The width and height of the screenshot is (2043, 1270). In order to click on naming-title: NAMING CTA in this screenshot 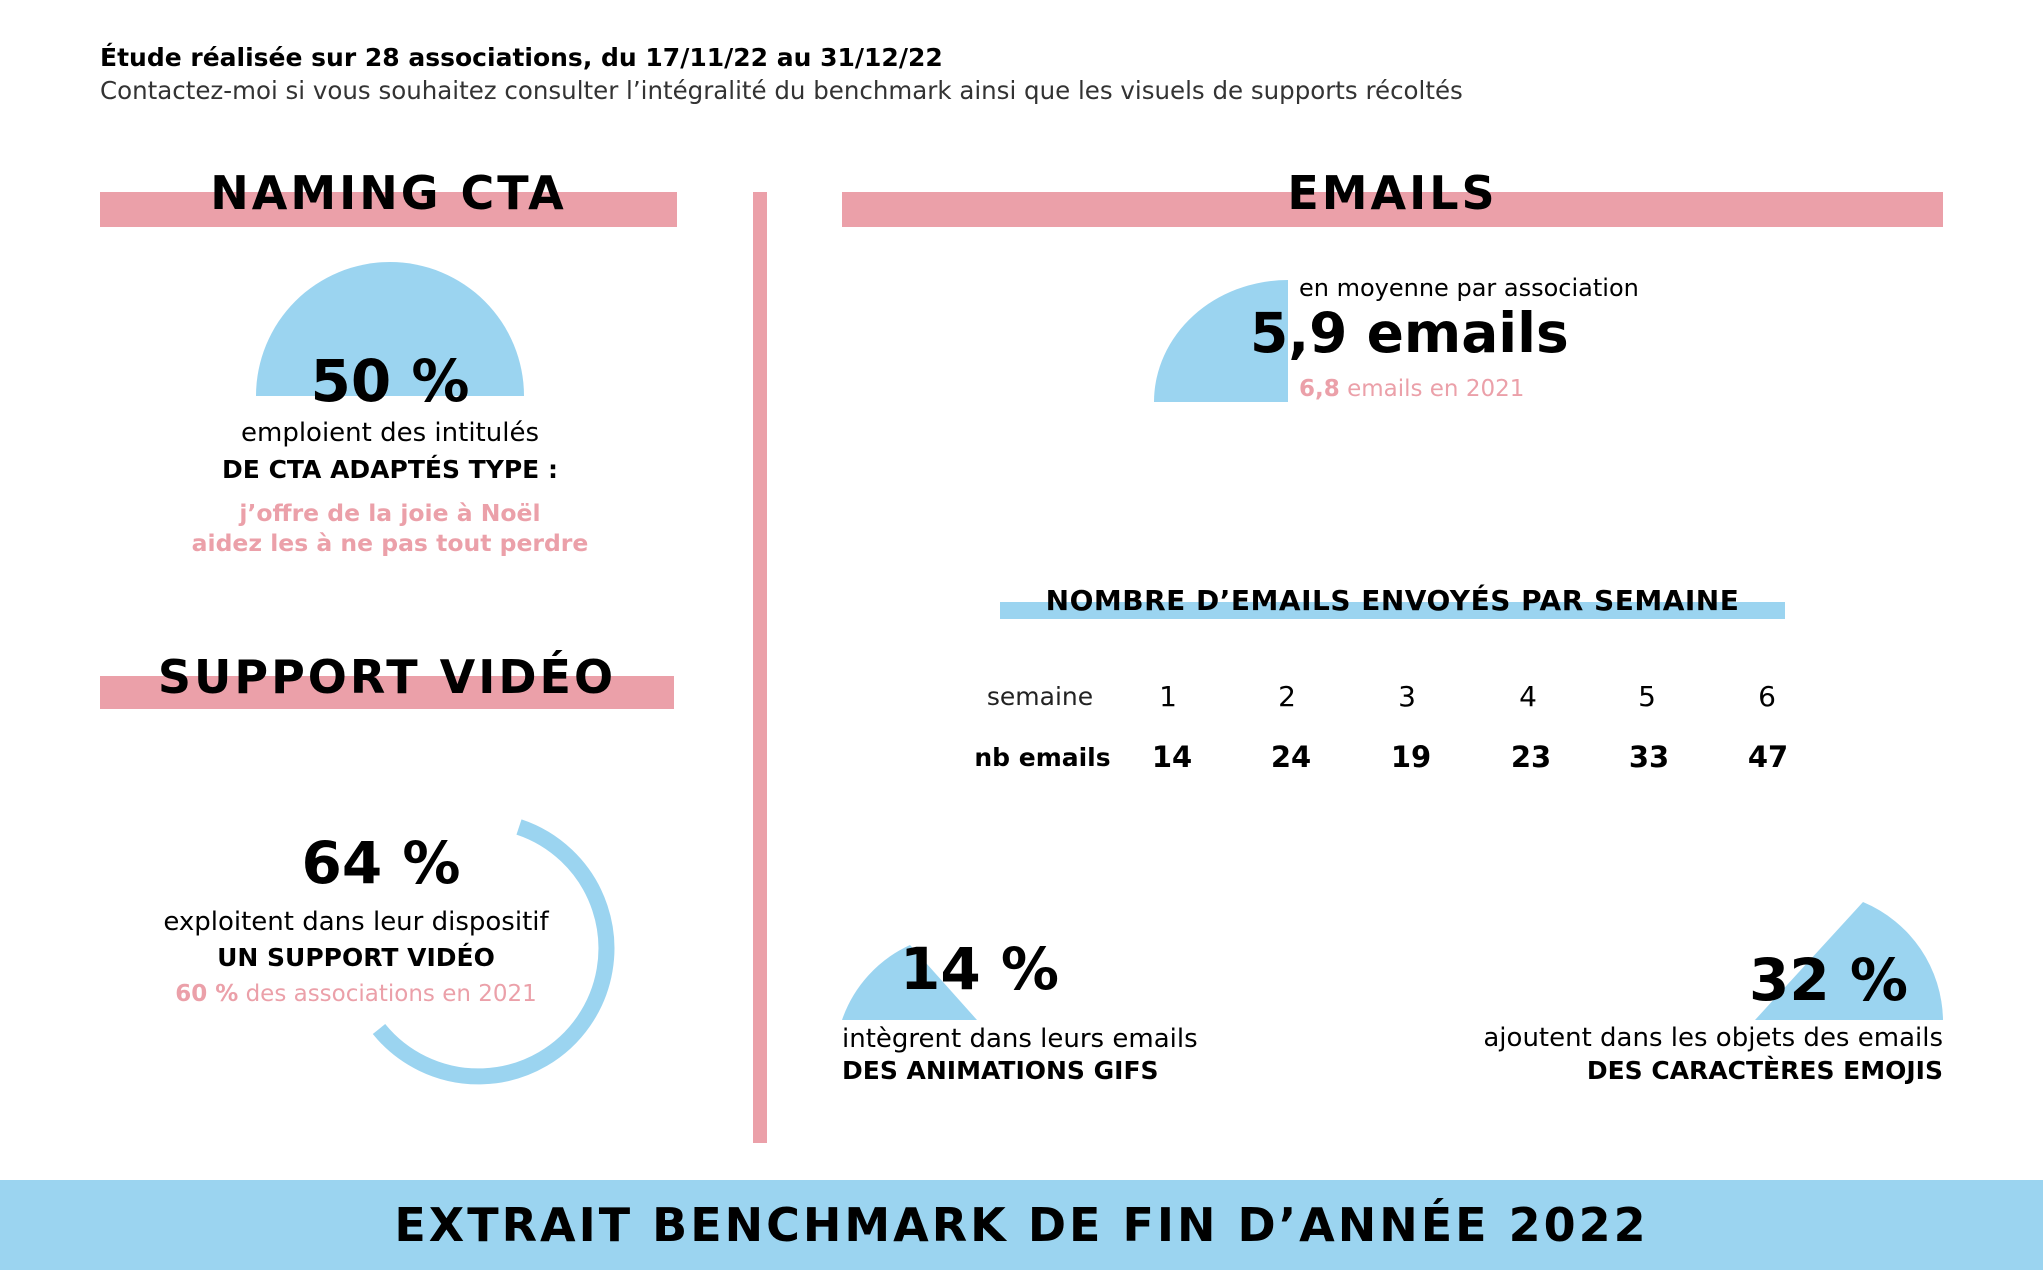, I will do `click(388, 193)`.